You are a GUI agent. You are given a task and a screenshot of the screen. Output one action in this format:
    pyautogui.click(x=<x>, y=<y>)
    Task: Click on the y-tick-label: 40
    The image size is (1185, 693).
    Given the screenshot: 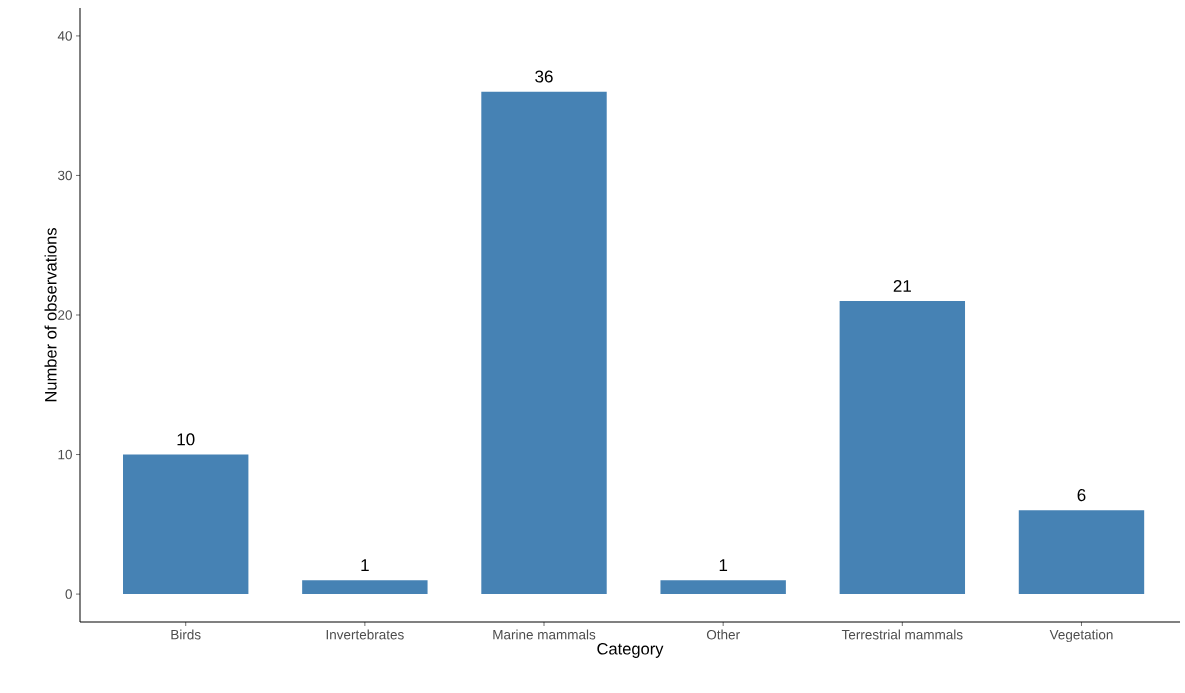 What is the action you would take?
    pyautogui.click(x=64, y=36)
    